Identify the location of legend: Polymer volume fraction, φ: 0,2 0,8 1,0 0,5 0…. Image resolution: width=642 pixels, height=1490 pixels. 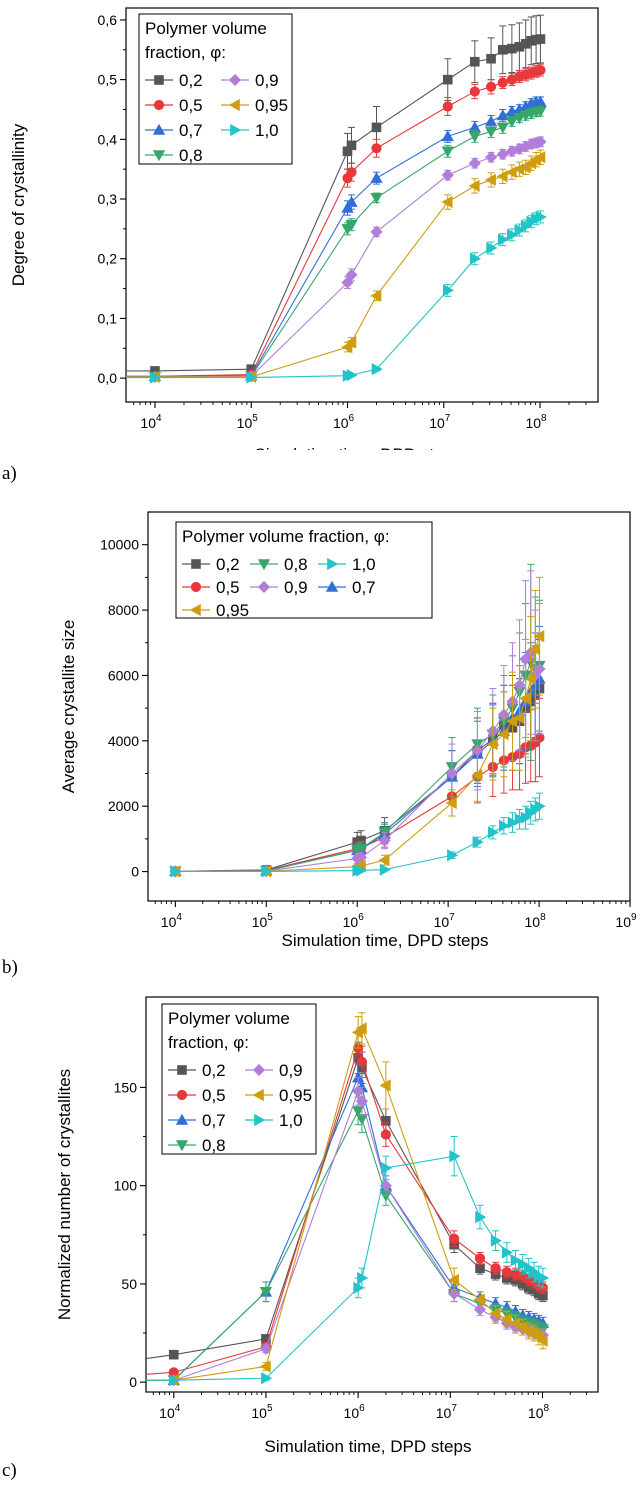
(304, 570).